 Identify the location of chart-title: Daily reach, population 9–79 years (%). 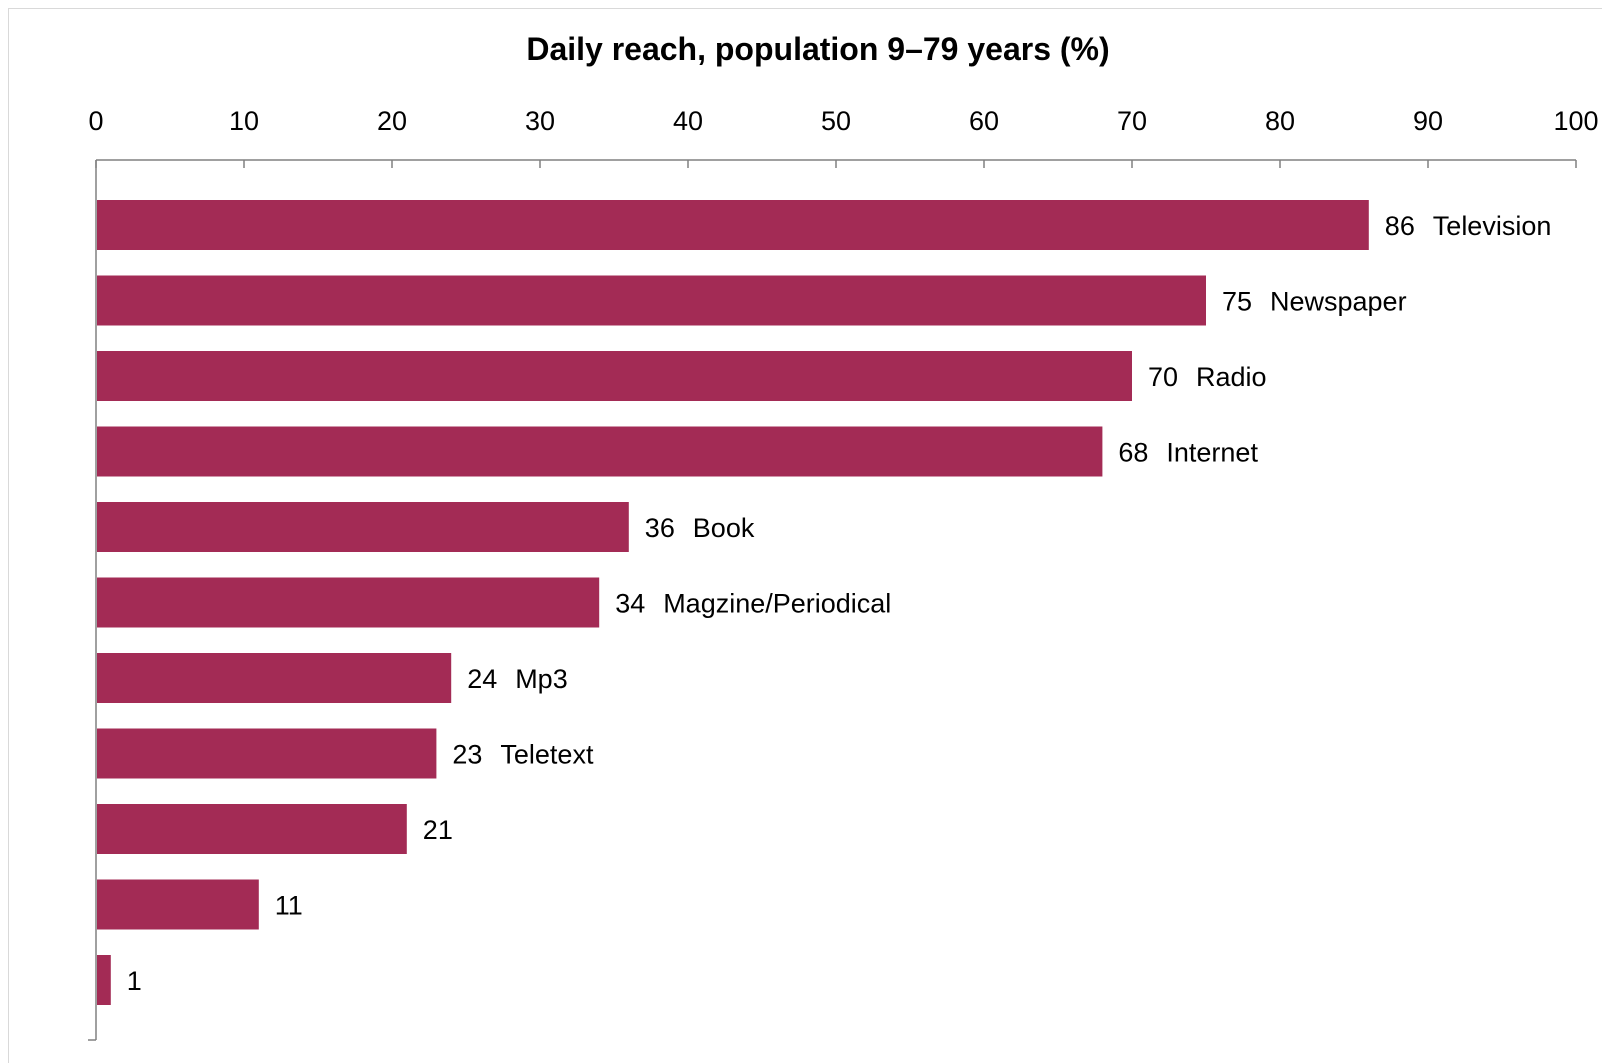
(817, 49).